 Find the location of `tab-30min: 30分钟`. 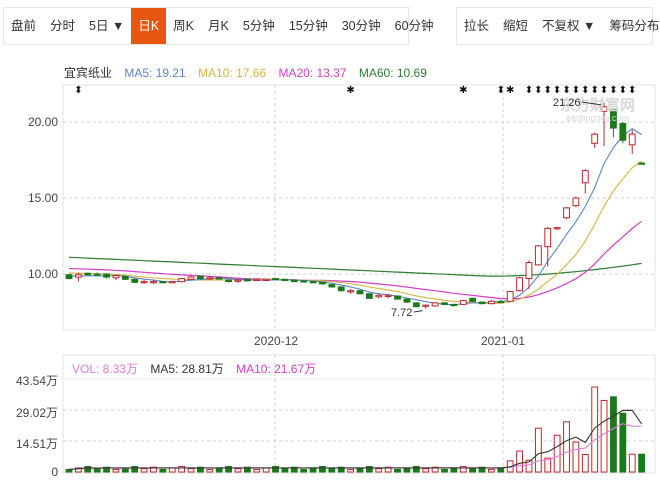

tab-30min: 30分钟 is located at coordinates (361, 26).